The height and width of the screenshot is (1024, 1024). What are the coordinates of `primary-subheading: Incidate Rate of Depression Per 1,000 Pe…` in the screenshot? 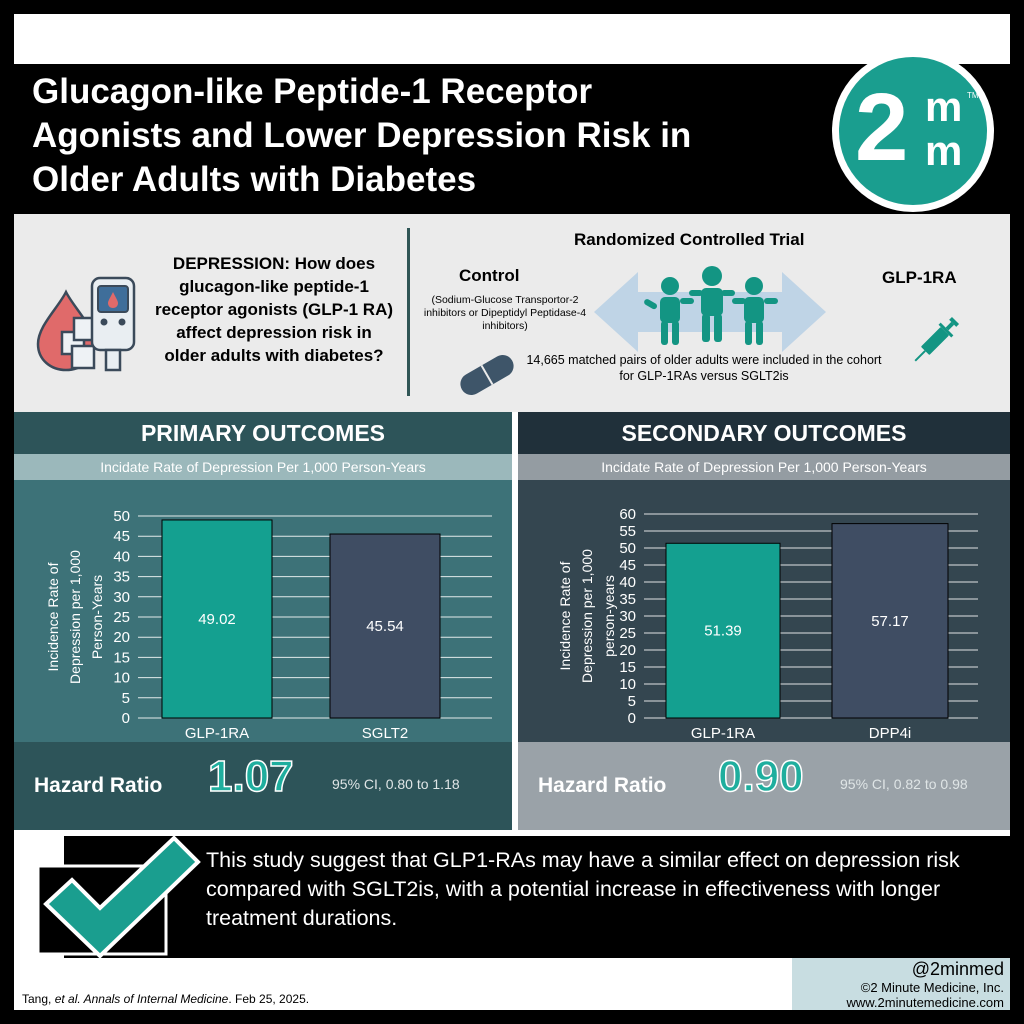 It's located at (263, 467).